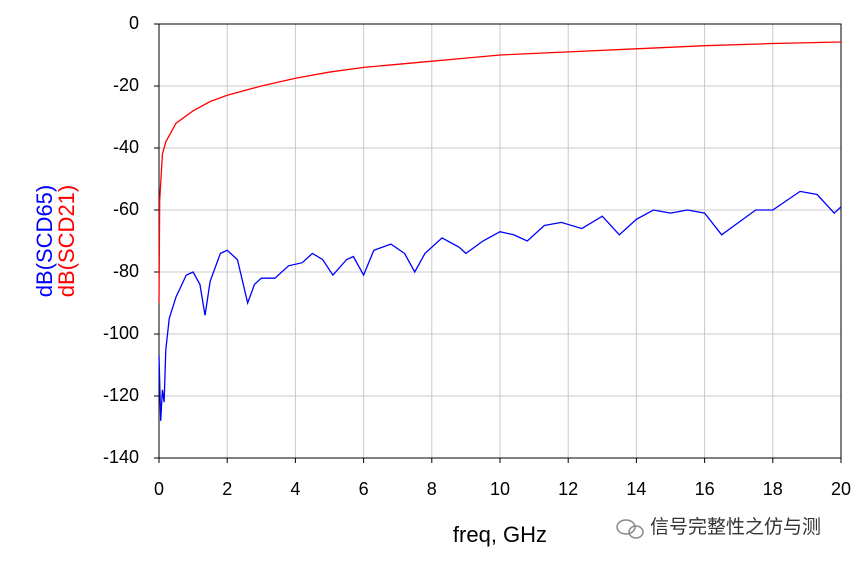 The width and height of the screenshot is (865, 565). I want to click on y-tick-label: -20, so click(126, 85).